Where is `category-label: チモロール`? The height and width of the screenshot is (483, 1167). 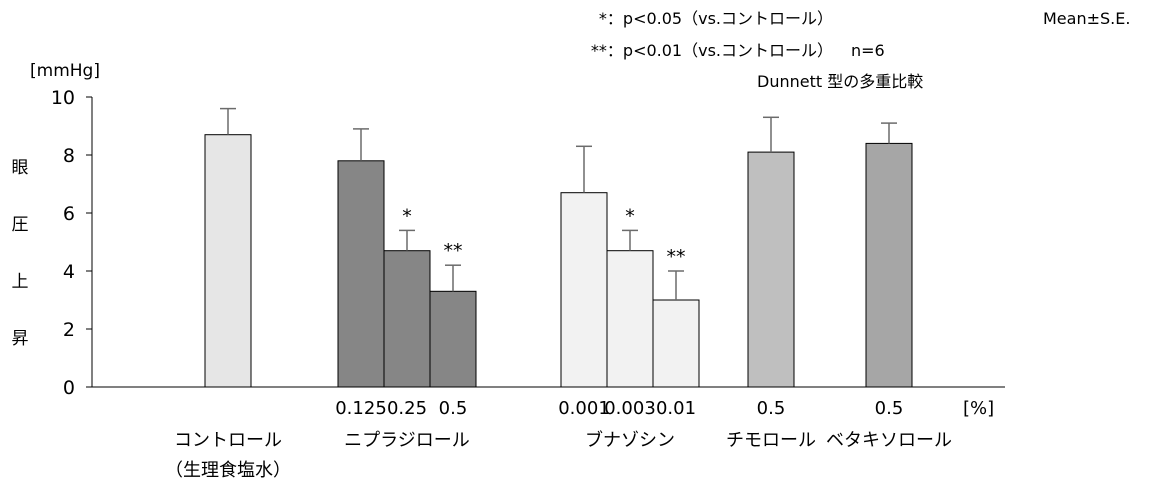 category-label: チモロール is located at coordinates (771, 440).